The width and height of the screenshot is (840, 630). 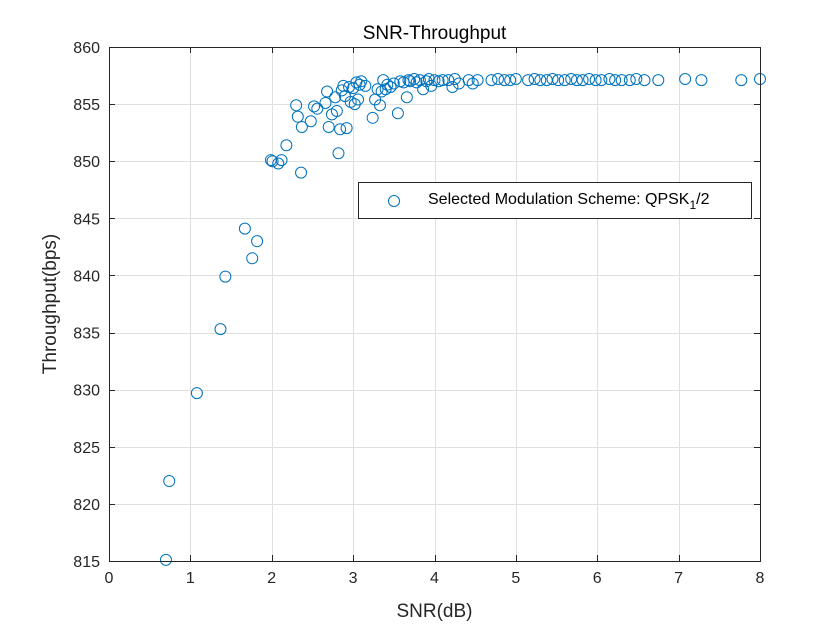 What do you see at coordinates (515, 578) in the screenshot?
I see `x-tick-label: 5` at bounding box center [515, 578].